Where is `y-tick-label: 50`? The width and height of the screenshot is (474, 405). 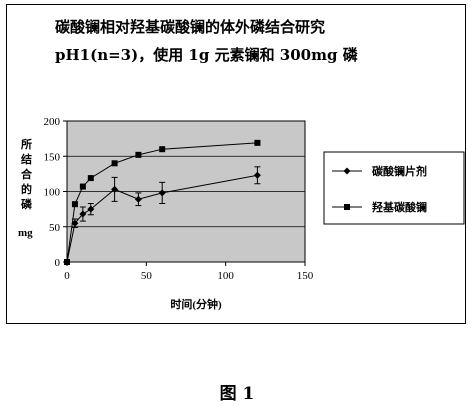
y-tick-label: 50 is located at coordinates (55, 228).